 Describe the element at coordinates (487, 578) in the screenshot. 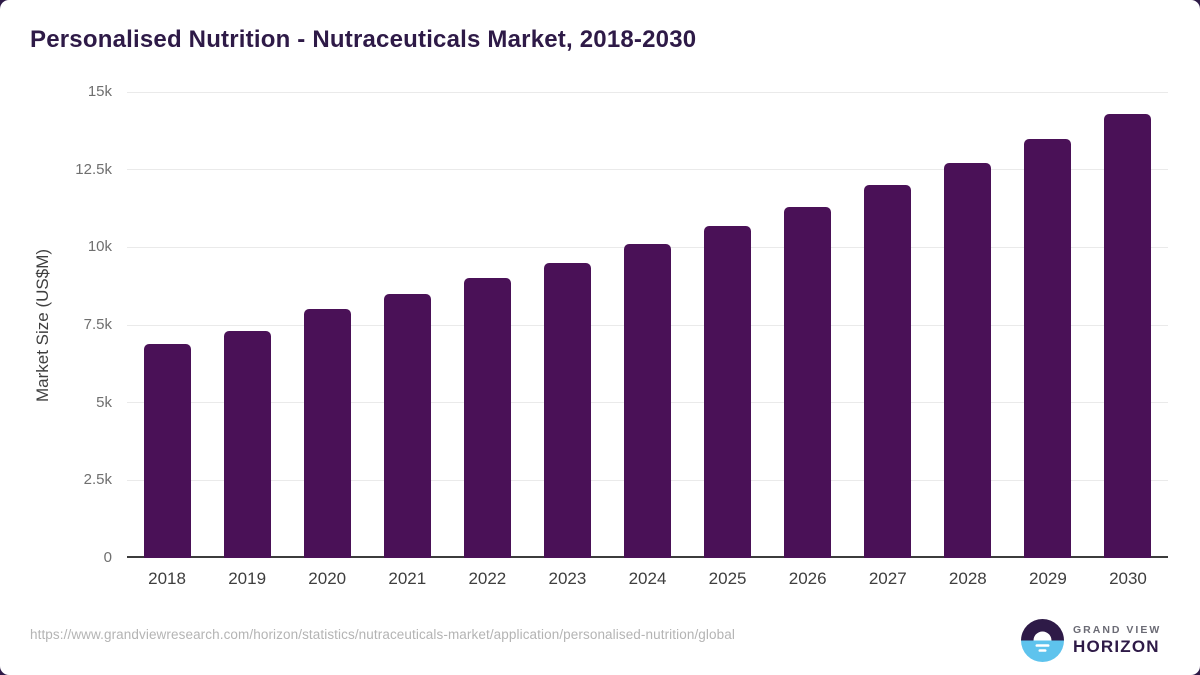

I see `x-tick-2022: 2022` at that location.